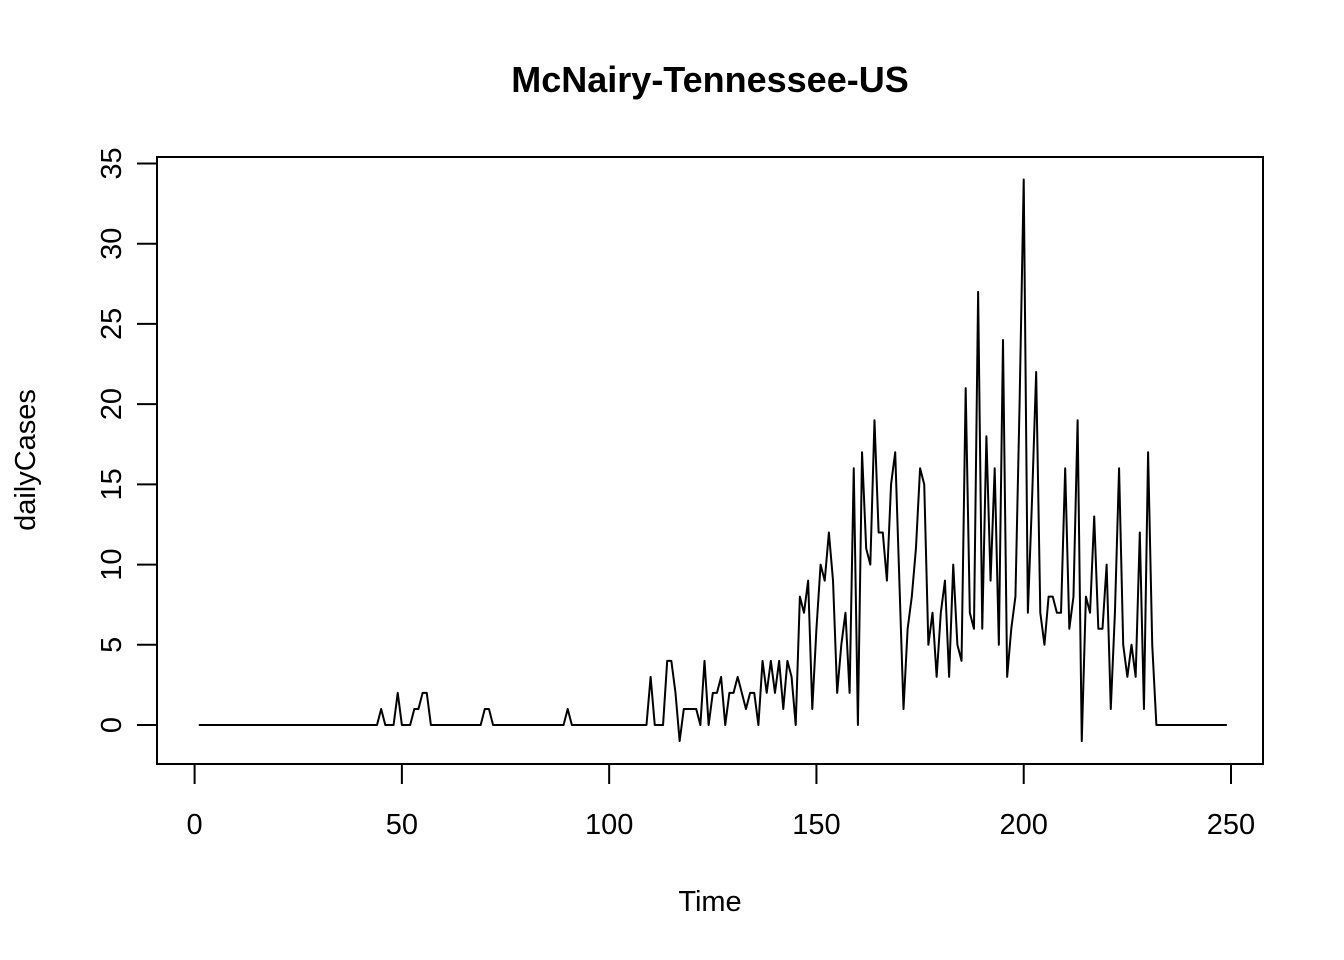 Image resolution: width=1344 pixels, height=960 pixels. Describe the element at coordinates (112, 564) in the screenshot. I see `y-tick-label-10: 10` at that location.